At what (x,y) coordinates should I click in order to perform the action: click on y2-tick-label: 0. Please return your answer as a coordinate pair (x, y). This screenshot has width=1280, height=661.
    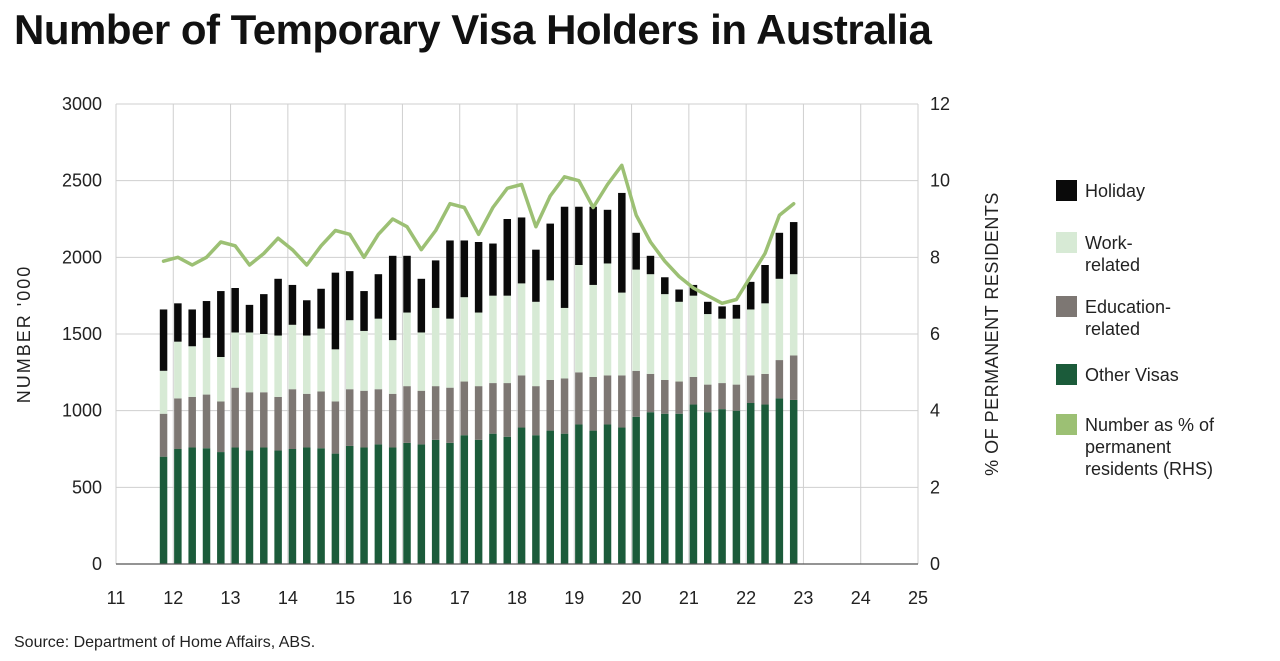
    Looking at the image, I should click on (935, 564).